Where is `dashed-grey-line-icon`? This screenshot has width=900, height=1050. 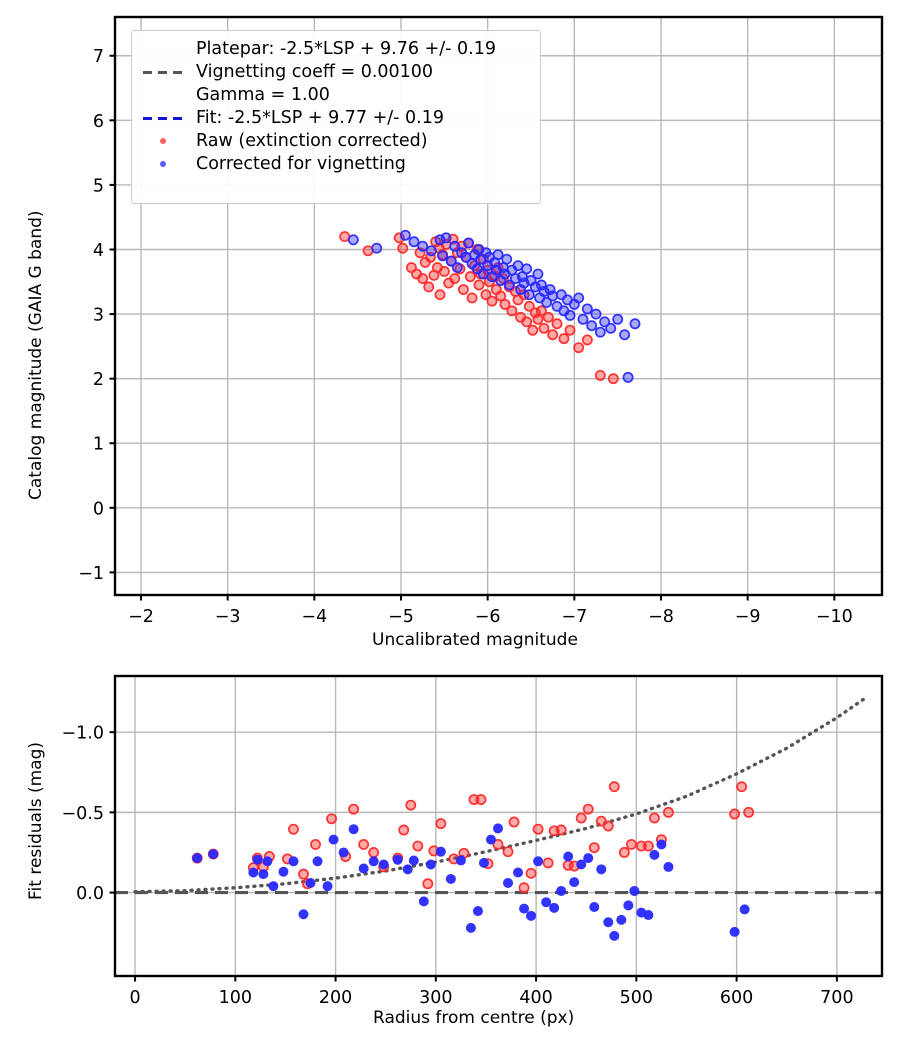
dashed-grey-line-icon is located at coordinates (164, 72).